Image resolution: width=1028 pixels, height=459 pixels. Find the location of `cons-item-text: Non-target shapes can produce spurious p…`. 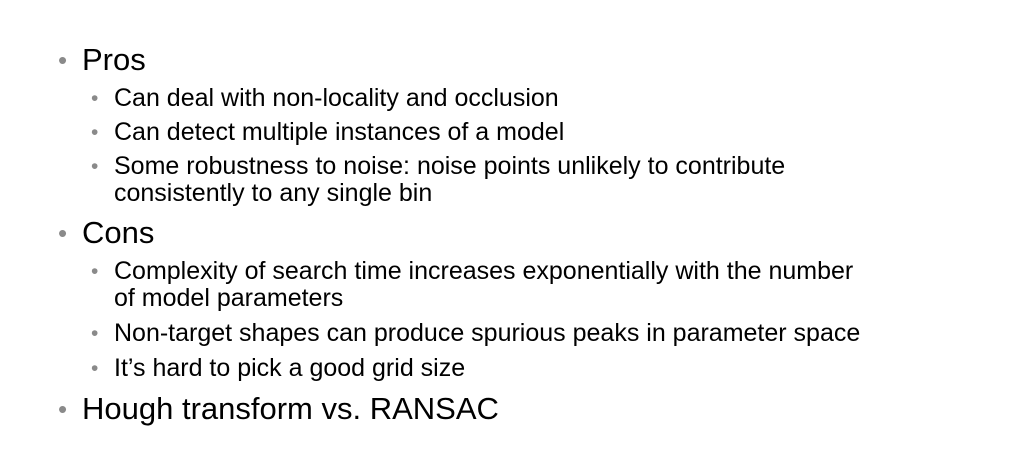

cons-item-text: Non-target shapes can produce spurious p… is located at coordinates (487, 333).